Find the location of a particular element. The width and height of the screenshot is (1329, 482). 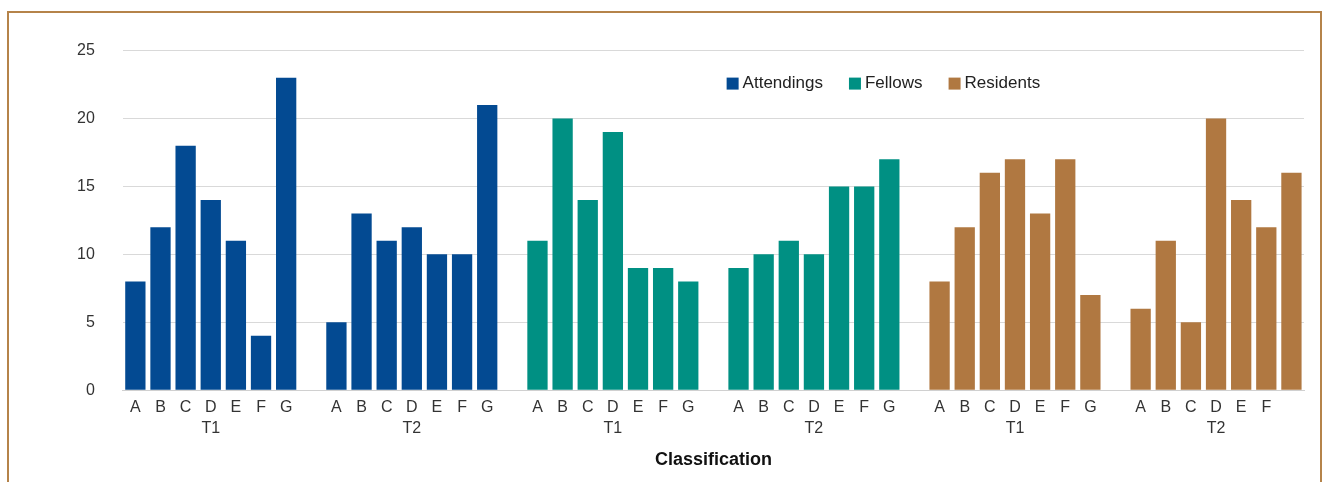

y-tick-label: 15 is located at coordinates (86, 185).